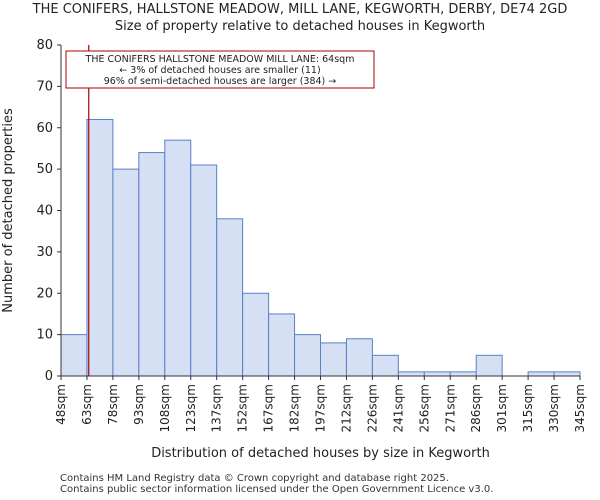 Image resolution: width=600 pixels, height=500 pixels. Describe the element at coordinates (269, 408) in the screenshot. I see `x-tick-label: 167sqm` at that location.